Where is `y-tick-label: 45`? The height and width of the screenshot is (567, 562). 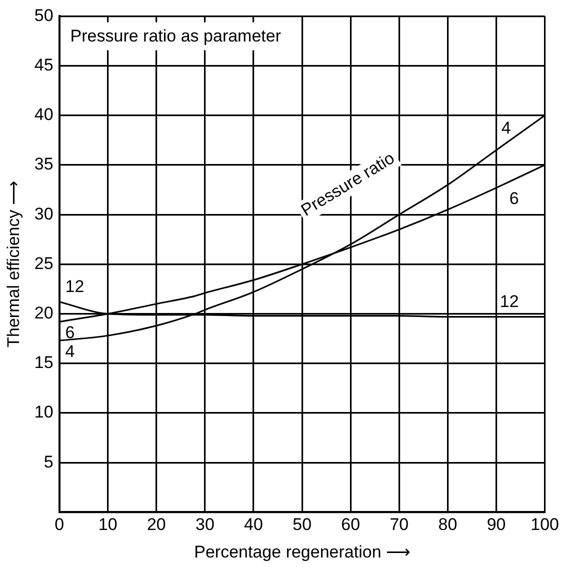 y-tick-label: 45 is located at coordinates (44, 64).